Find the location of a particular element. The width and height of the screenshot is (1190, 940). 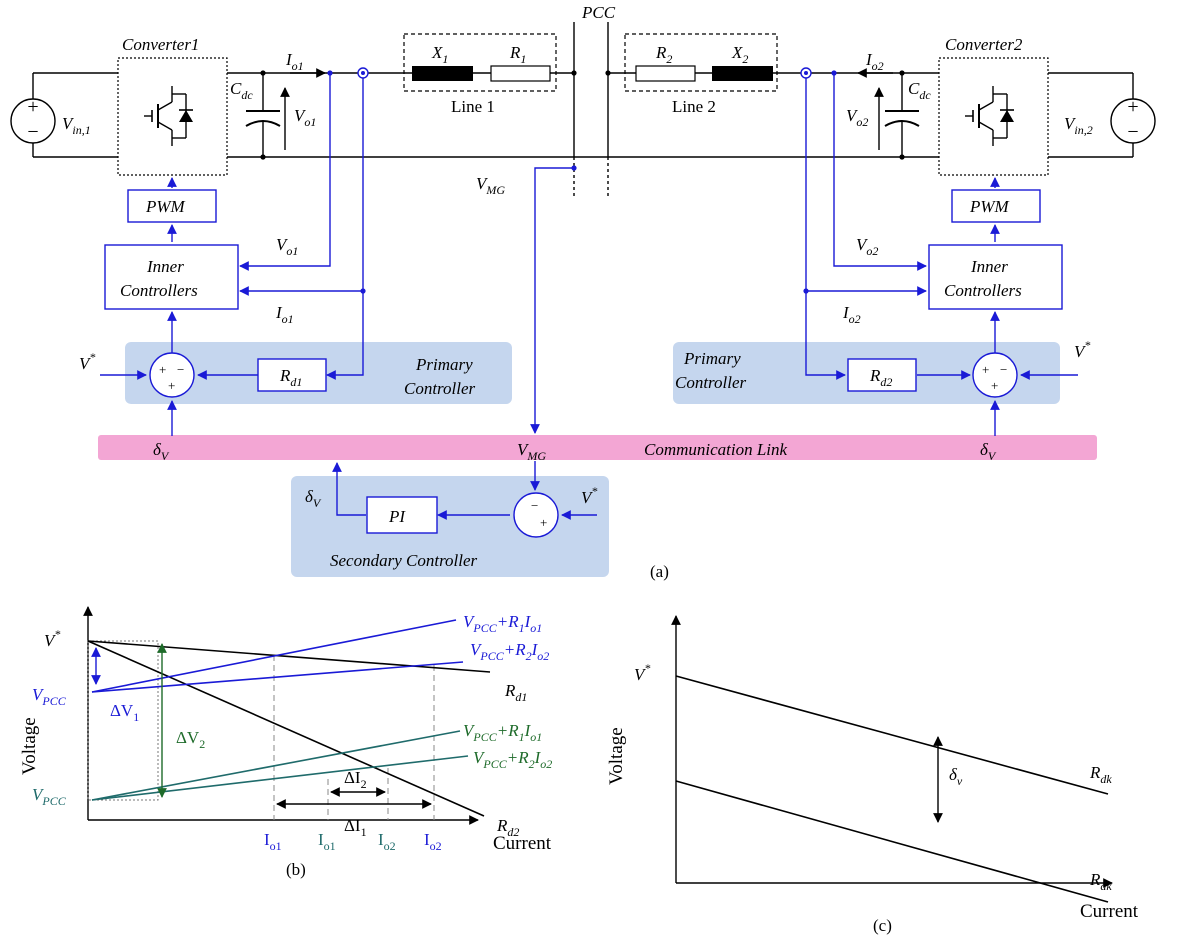

r2-label: R2 is located at coordinates (663, 54).